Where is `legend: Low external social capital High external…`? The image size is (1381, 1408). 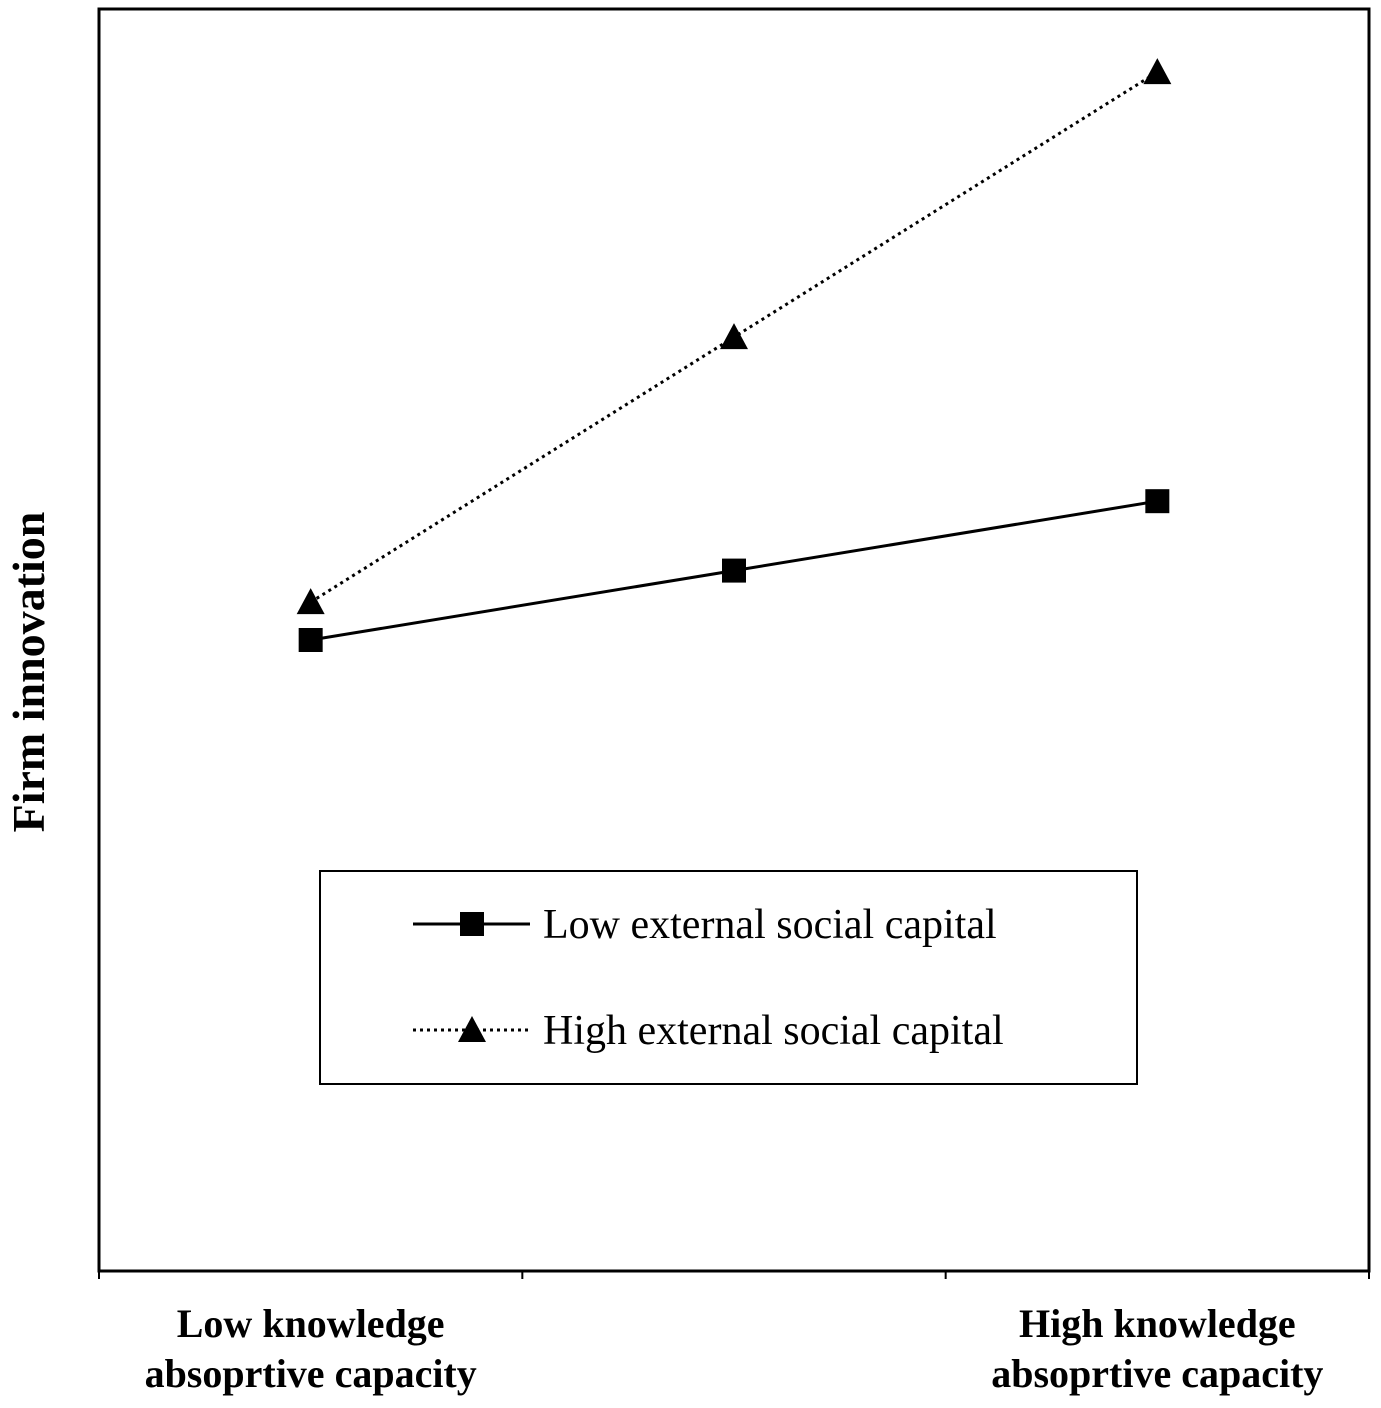
legend: Low external social capital High external… is located at coordinates (728, 977).